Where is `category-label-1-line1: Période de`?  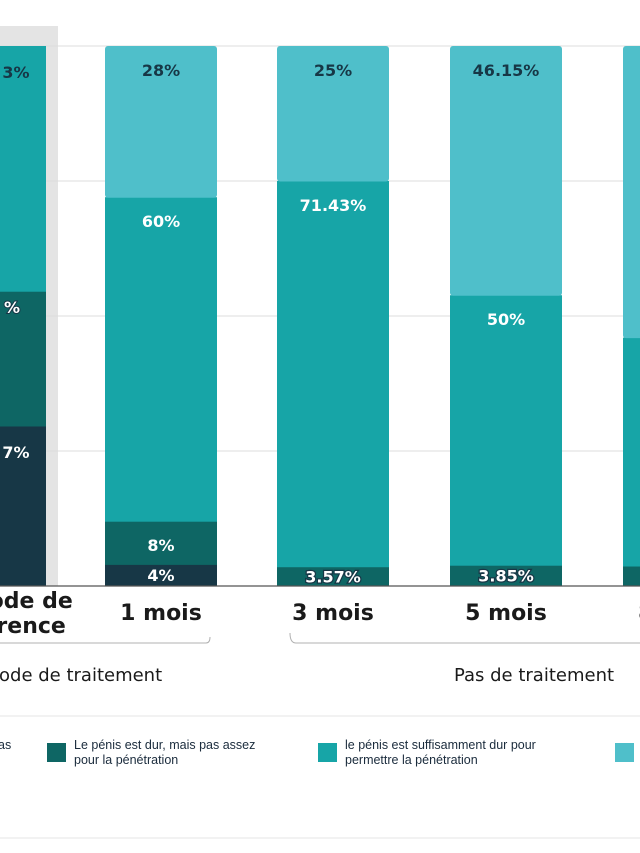
category-label-1-line1: Période de is located at coordinates (36, 601).